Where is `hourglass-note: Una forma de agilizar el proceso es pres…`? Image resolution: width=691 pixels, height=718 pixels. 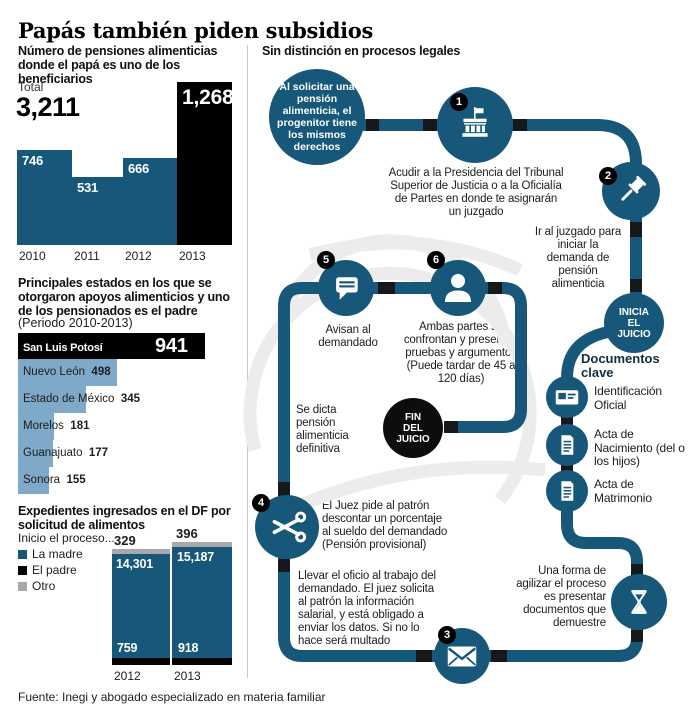
hourglass-note: Una forma de agilizar el proceso es pres… is located at coordinates (561, 597).